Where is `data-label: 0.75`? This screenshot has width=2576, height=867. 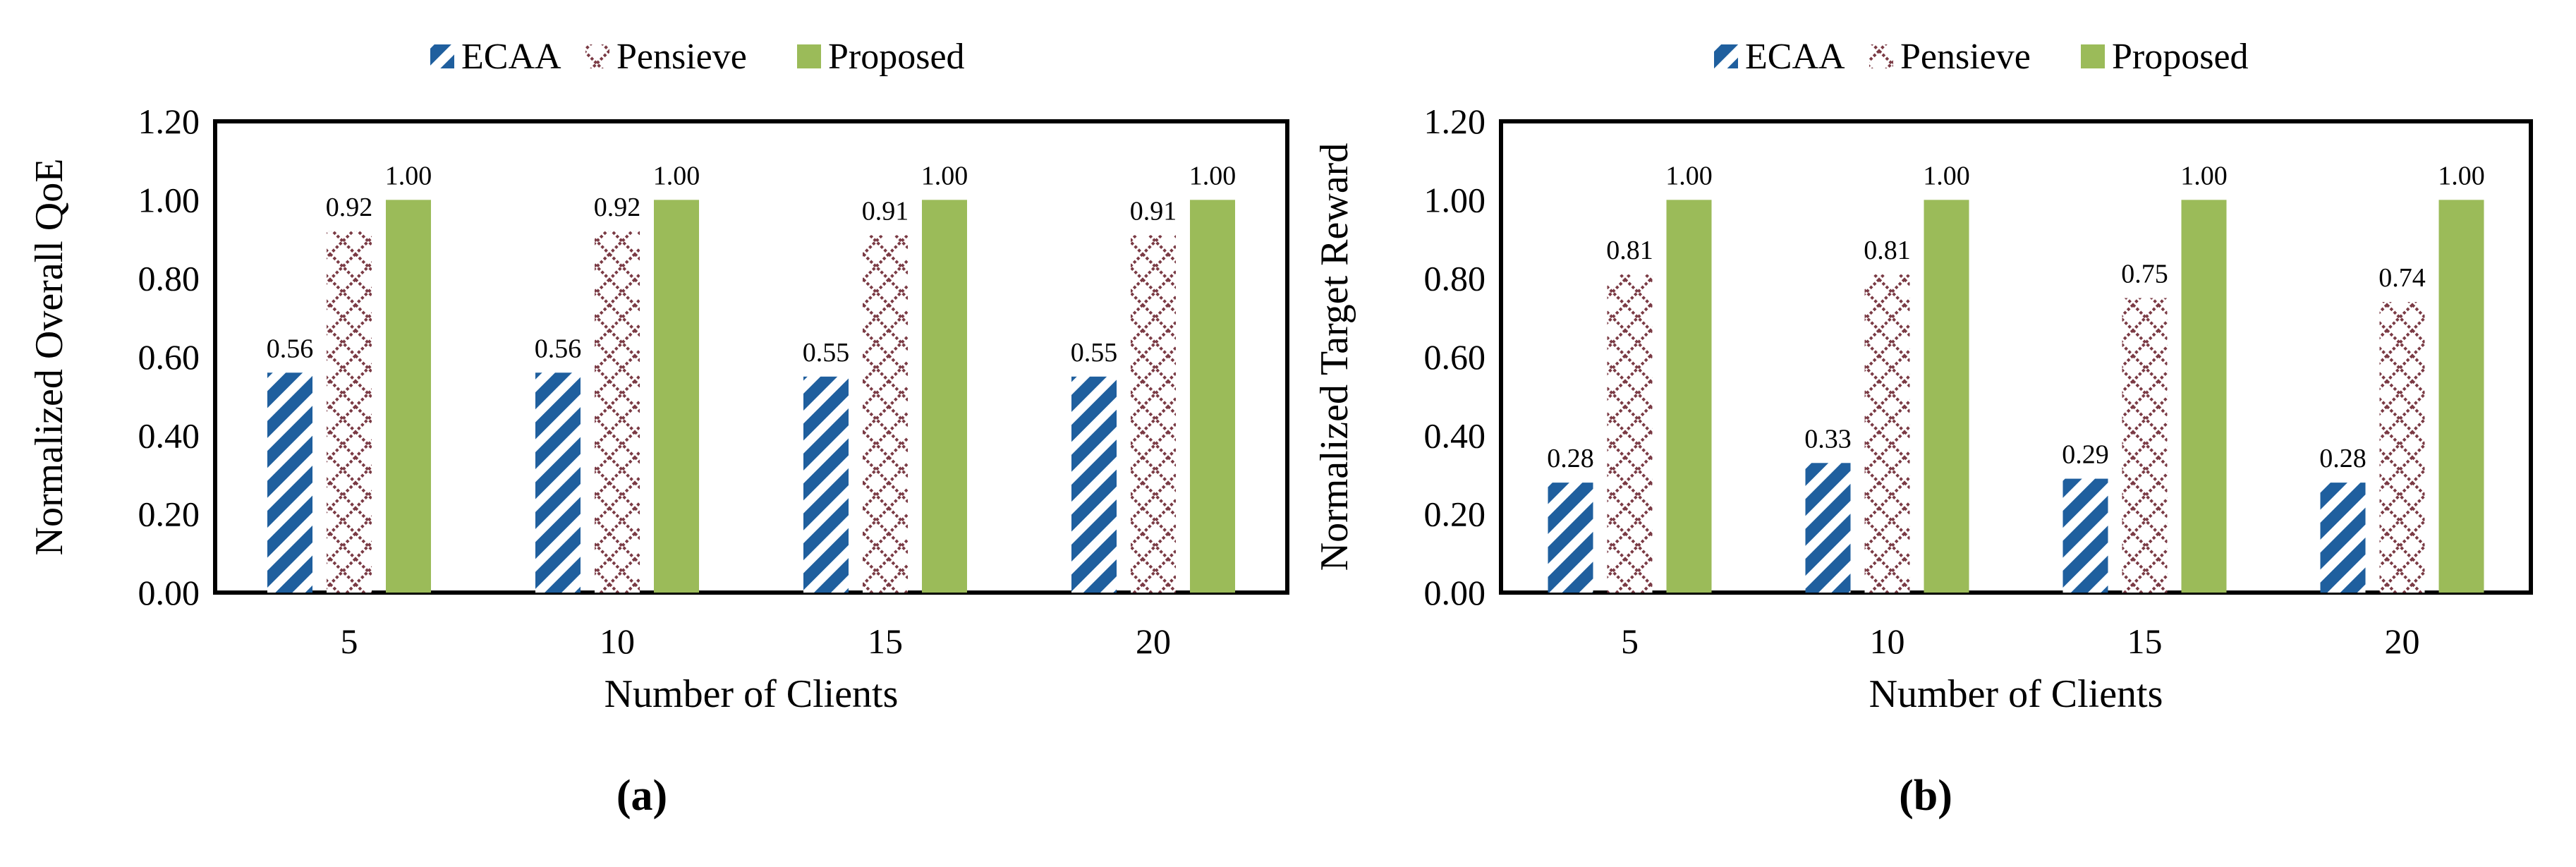 data-label: 0.75 is located at coordinates (2144, 274).